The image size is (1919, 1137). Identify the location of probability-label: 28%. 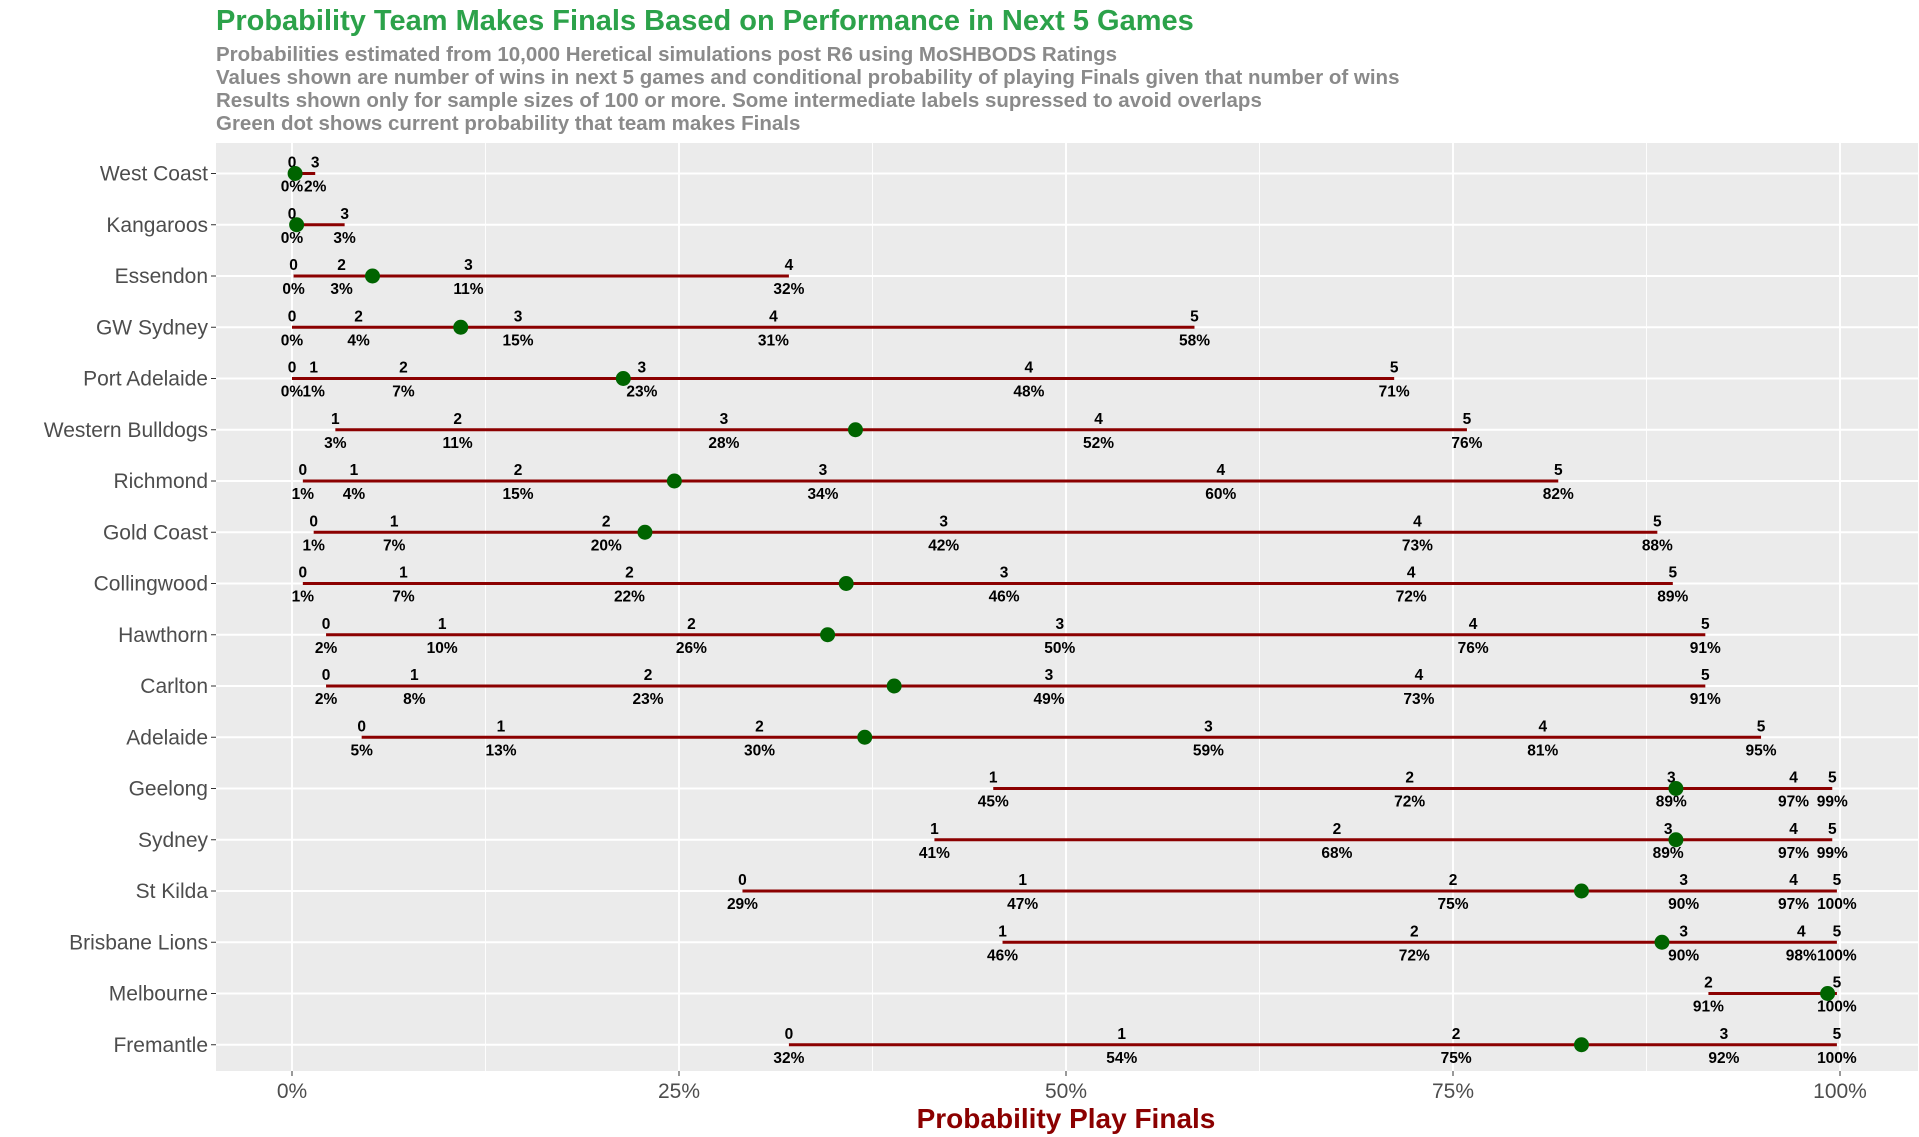
(723, 443).